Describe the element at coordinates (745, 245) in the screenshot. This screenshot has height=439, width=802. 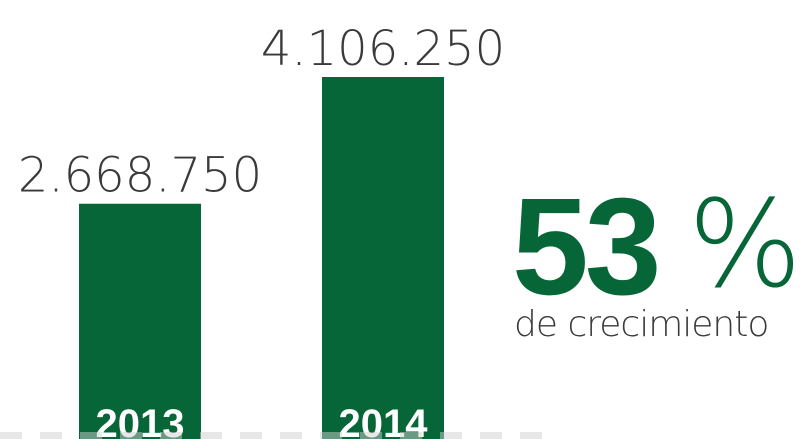
I see `growth-percent-sign: %` at that location.